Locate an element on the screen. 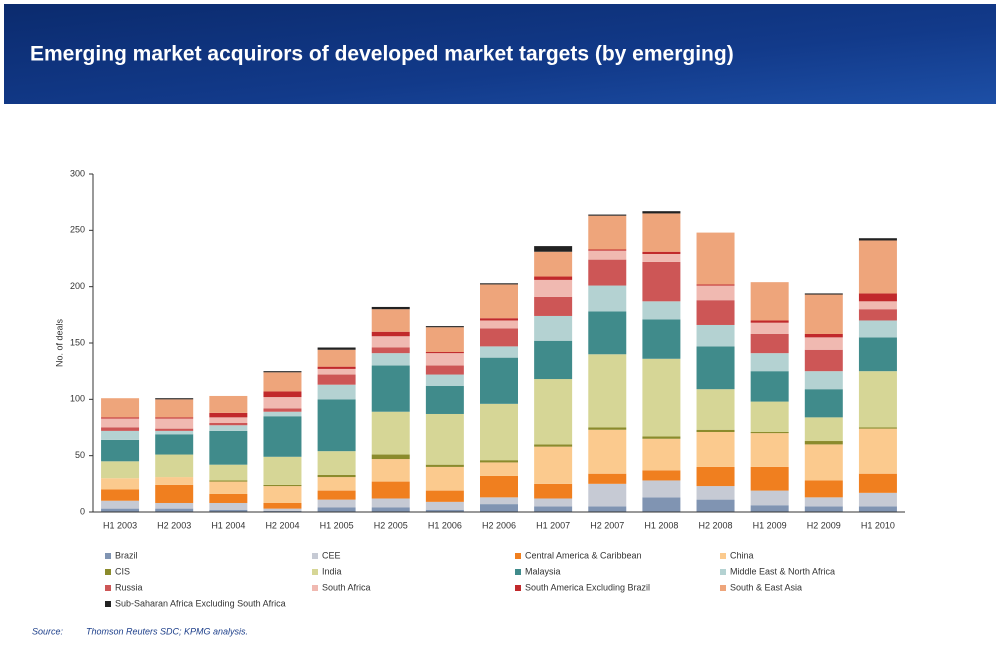 The width and height of the screenshot is (1000, 656). x-tick-label: H2 2006 is located at coordinates (499, 525).